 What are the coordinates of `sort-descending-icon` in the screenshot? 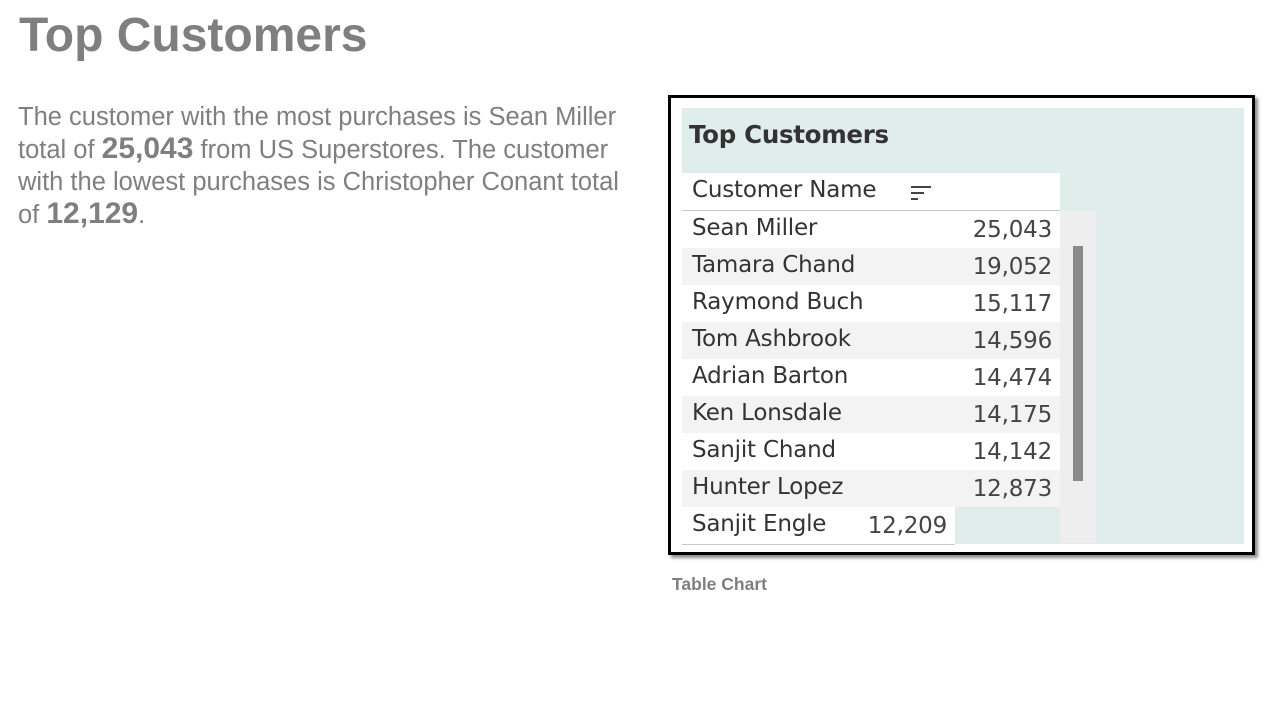 It's located at (921, 194).